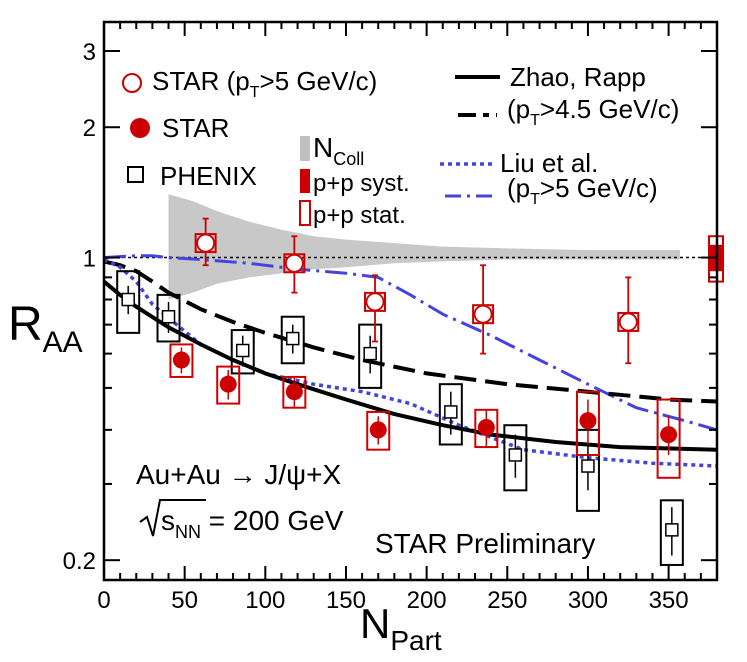  I want to click on y-axis-title: RAA, so click(45, 328).